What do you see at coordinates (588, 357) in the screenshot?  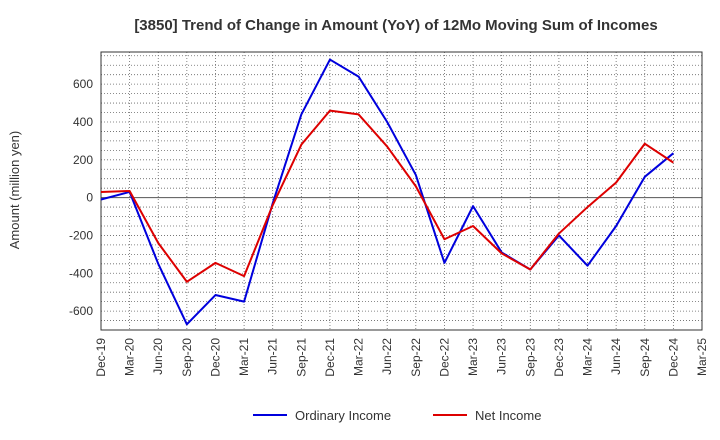 I see `x-tick-label: Mar-24` at bounding box center [588, 357].